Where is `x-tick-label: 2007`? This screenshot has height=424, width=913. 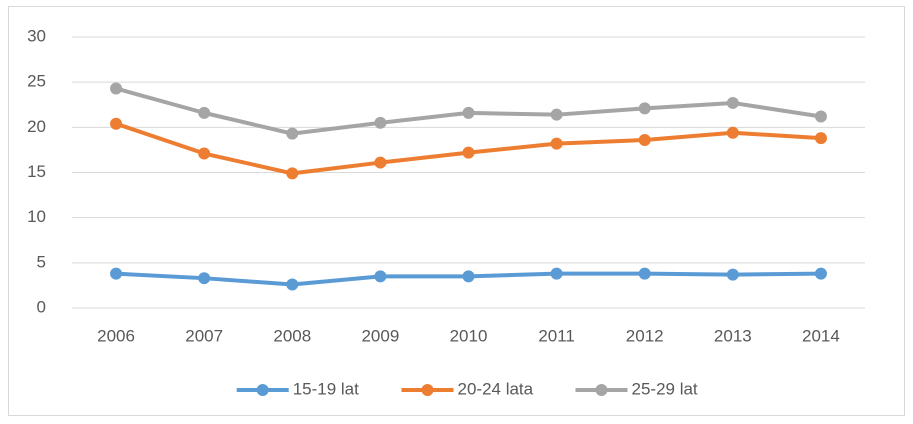
x-tick-label: 2007 is located at coordinates (204, 335).